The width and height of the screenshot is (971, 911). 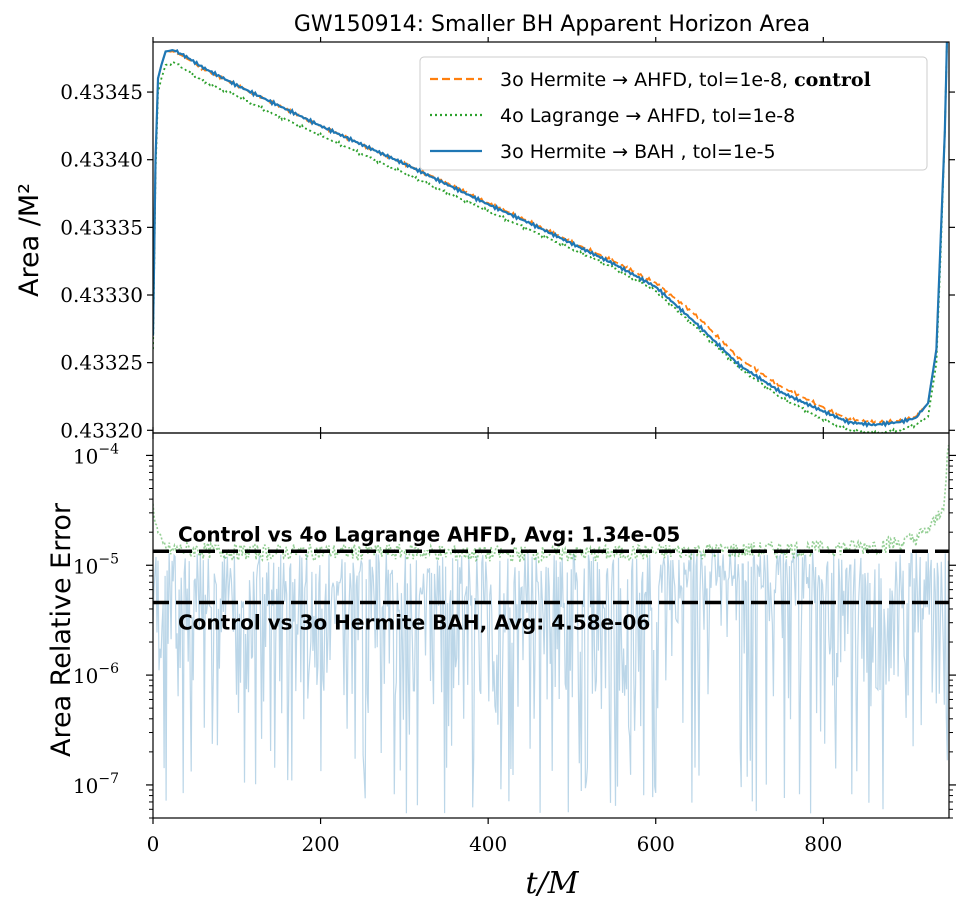 I want to click on top-ytick-label: 0.43325, so click(x=101, y=363).